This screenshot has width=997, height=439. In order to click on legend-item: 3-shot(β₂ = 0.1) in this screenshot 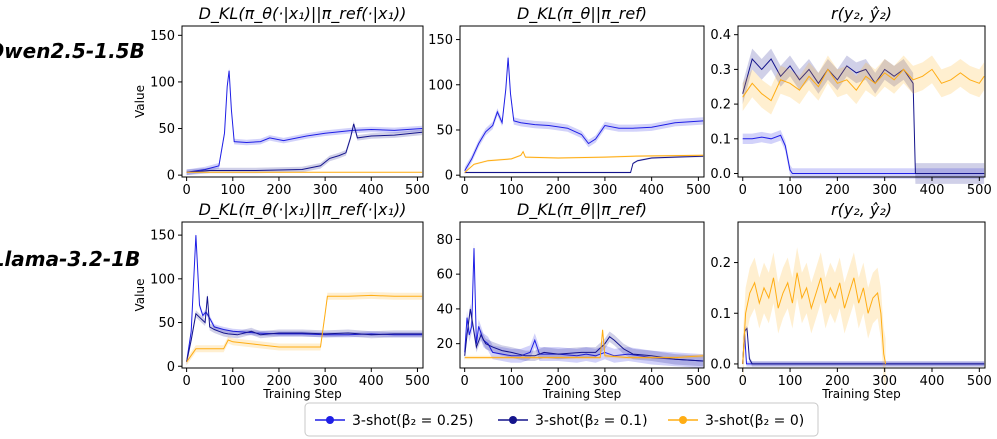, I will do `click(573, 421)`.